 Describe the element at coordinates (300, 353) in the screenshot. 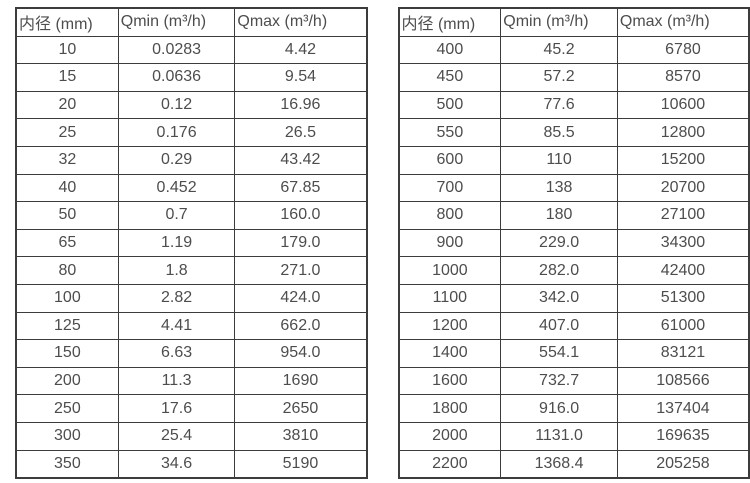

I see `table-cell: 954.0` at that location.